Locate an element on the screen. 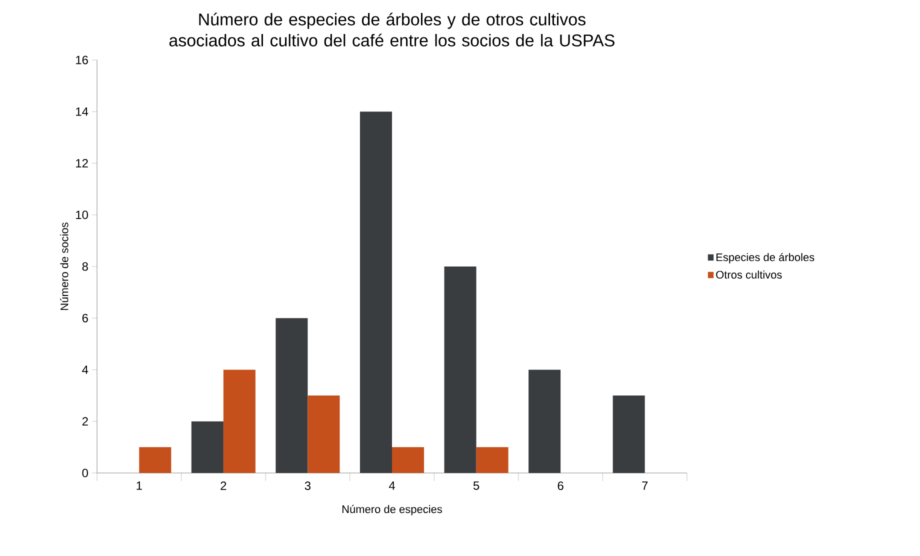  y-tick-label: 6 is located at coordinates (85, 318).